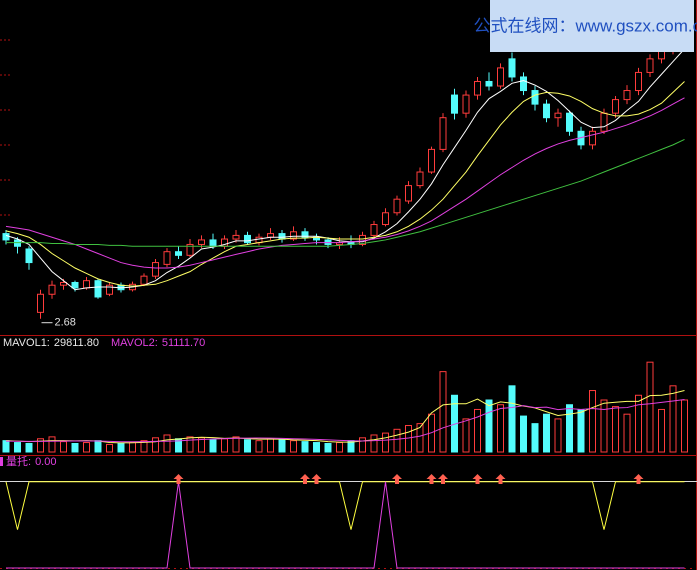 This screenshot has height=570, width=697. I want to click on indicator-title: 量托:, so click(18, 461).